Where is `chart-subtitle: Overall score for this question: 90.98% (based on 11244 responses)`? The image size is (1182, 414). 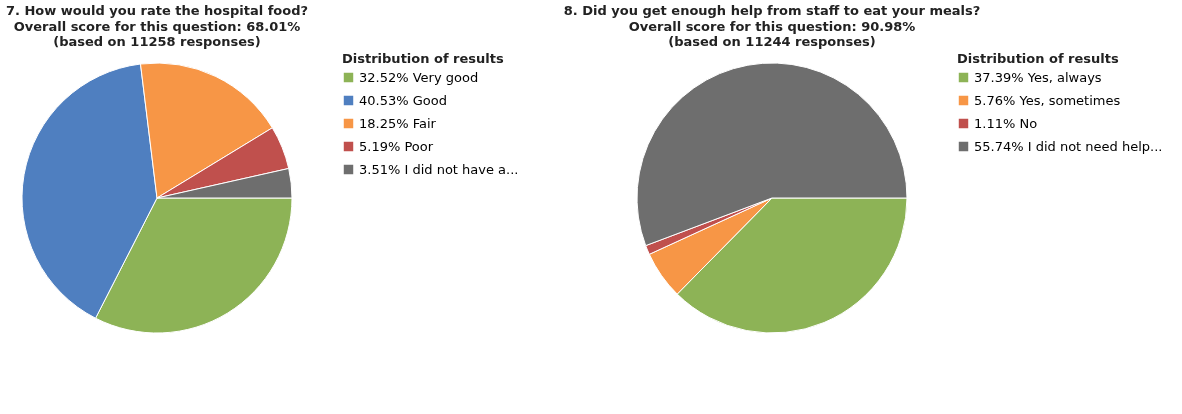 chart-subtitle: Overall score for this question: 90.98% (based on 11244 responses) is located at coordinates (772, 34).